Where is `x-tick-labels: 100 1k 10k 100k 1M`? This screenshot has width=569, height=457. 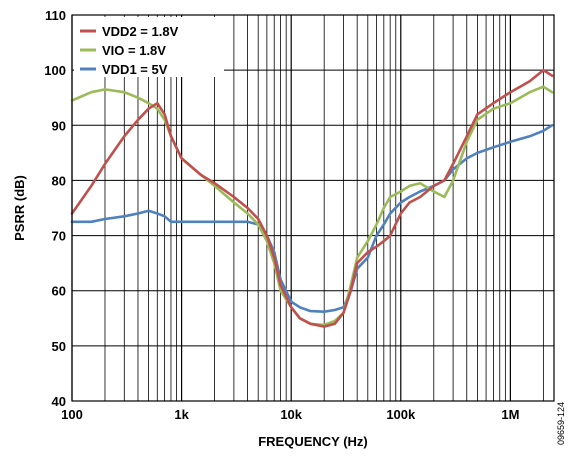
x-tick-labels: 100 1k 10k 100k 1M is located at coordinates (290, 414).